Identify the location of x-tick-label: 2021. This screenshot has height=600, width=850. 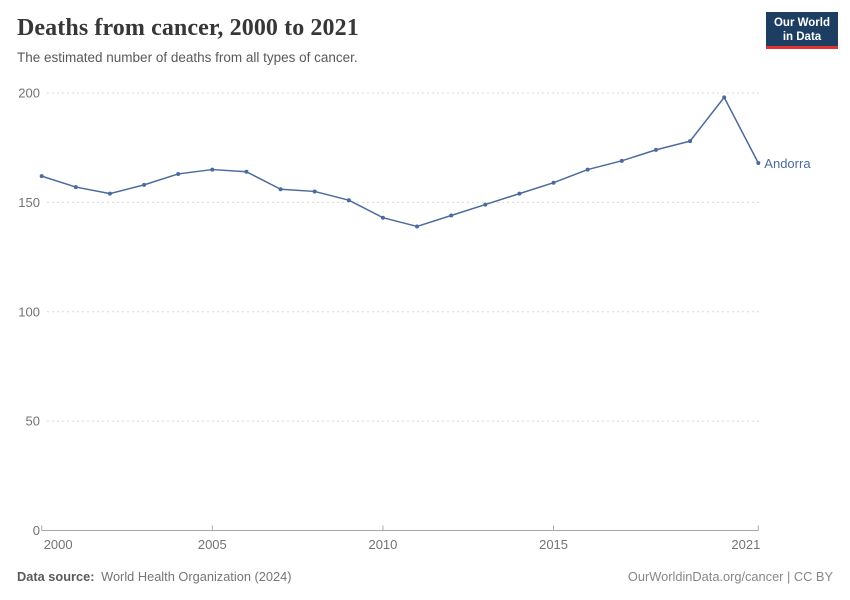
(745, 544).